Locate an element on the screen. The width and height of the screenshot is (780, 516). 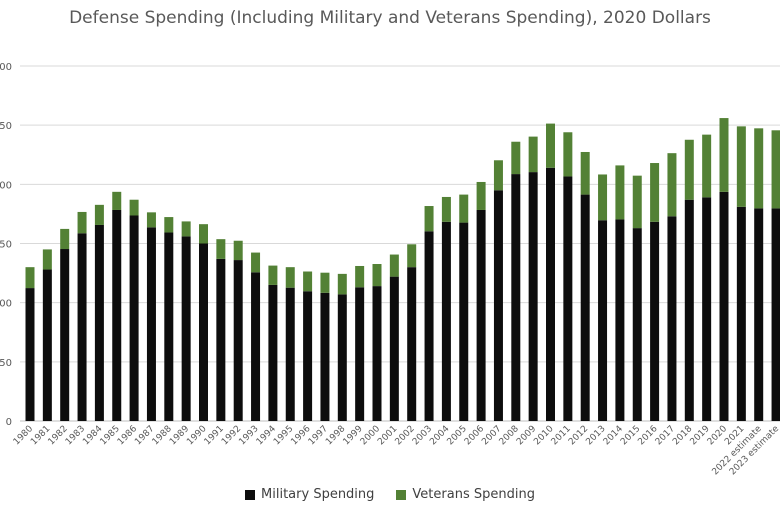
legend-swatch-veterans is located at coordinates (401, 494).